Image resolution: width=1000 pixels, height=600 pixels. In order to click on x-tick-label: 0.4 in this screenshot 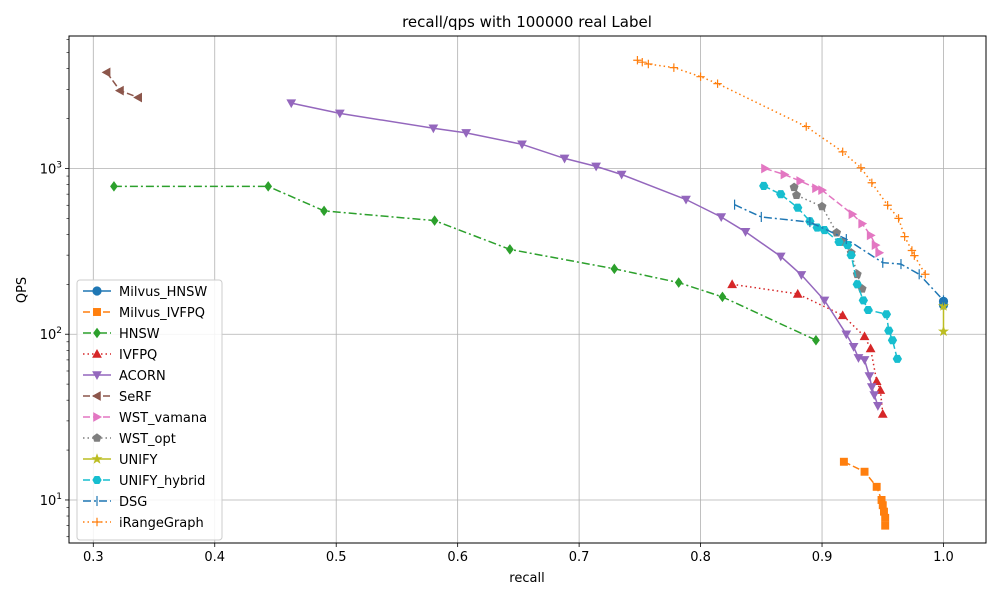, I will do `click(214, 557)`.